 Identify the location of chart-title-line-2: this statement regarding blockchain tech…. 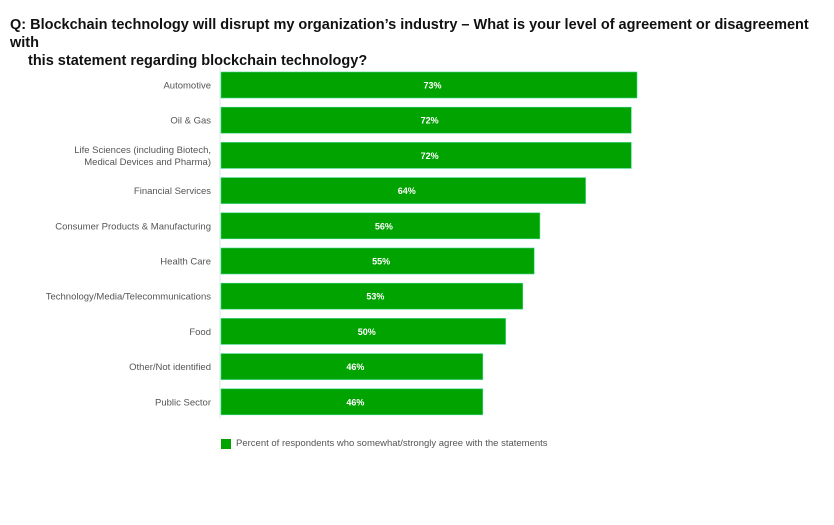
(198, 61).